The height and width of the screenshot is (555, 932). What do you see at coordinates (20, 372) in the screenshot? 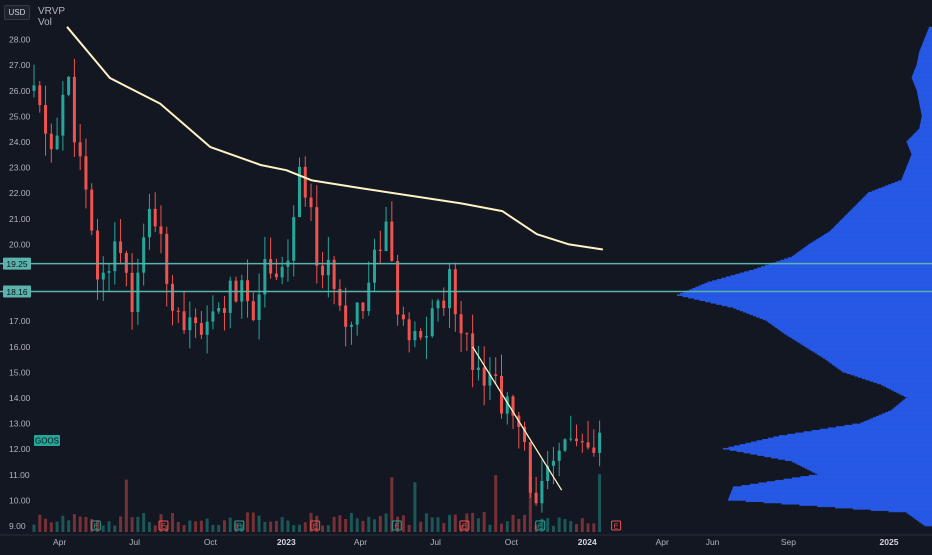
I see `y-tick-label: 15.00` at bounding box center [20, 372].